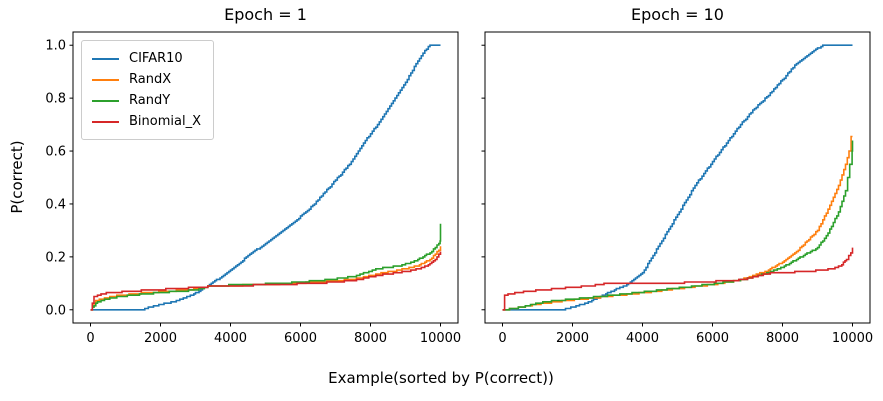 The image size is (883, 401). Describe the element at coordinates (677, 14) in the screenshot. I see `subplot-epoch10-title: Epoch = 10` at that location.